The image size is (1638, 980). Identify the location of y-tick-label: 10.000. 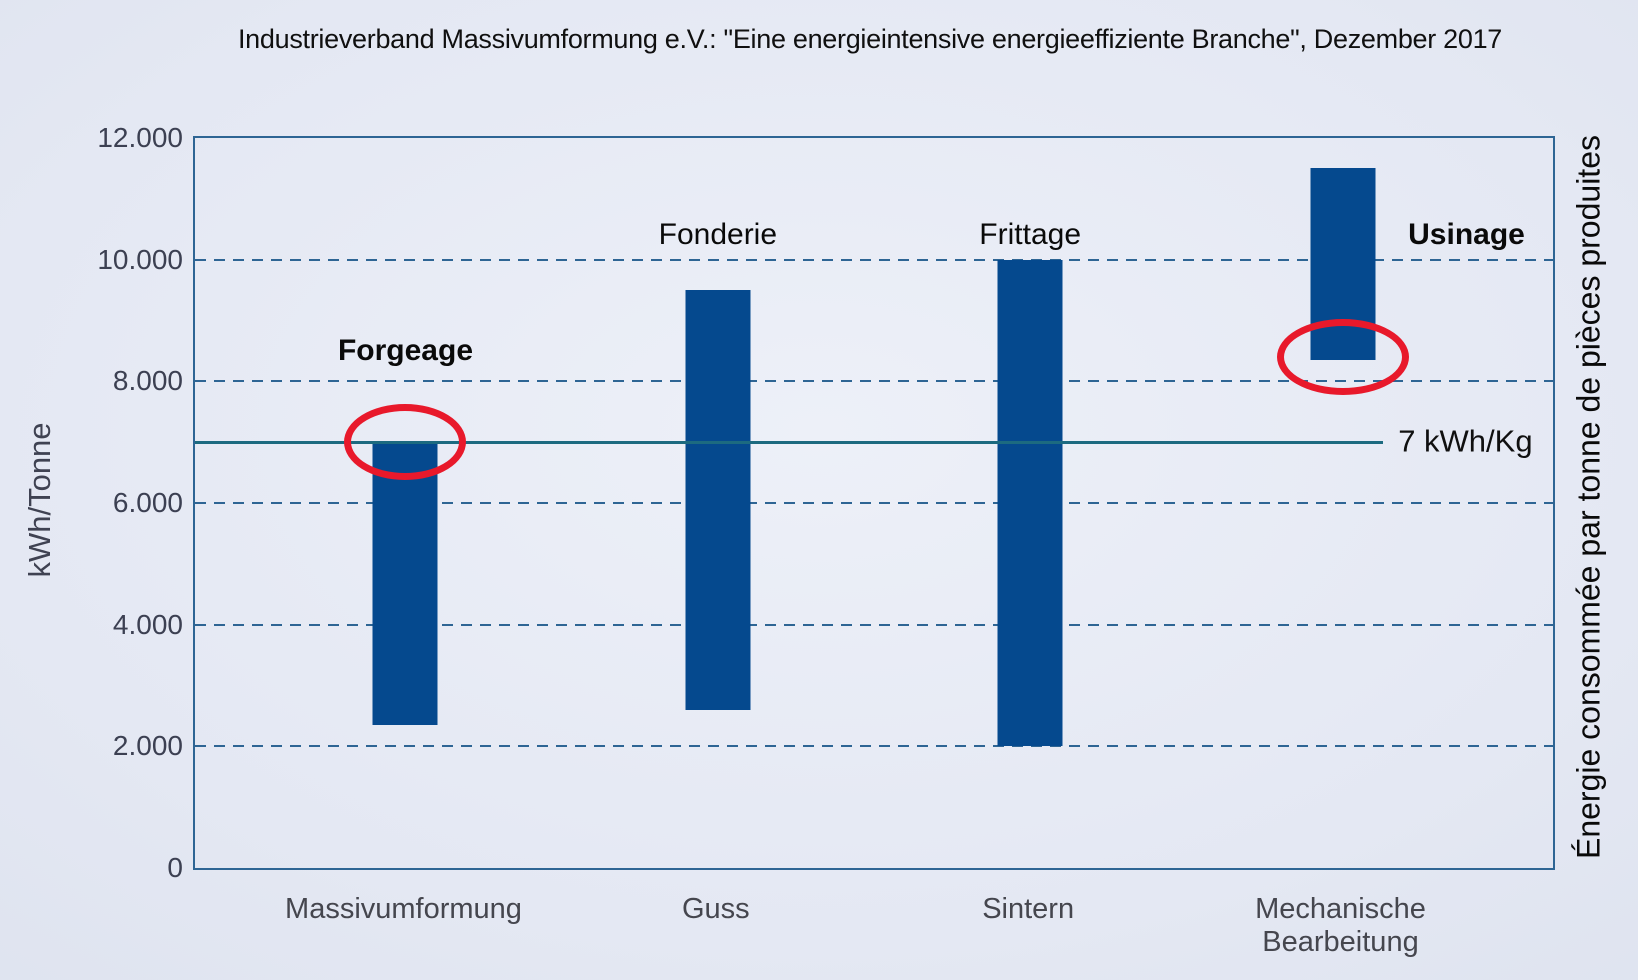
(140, 259).